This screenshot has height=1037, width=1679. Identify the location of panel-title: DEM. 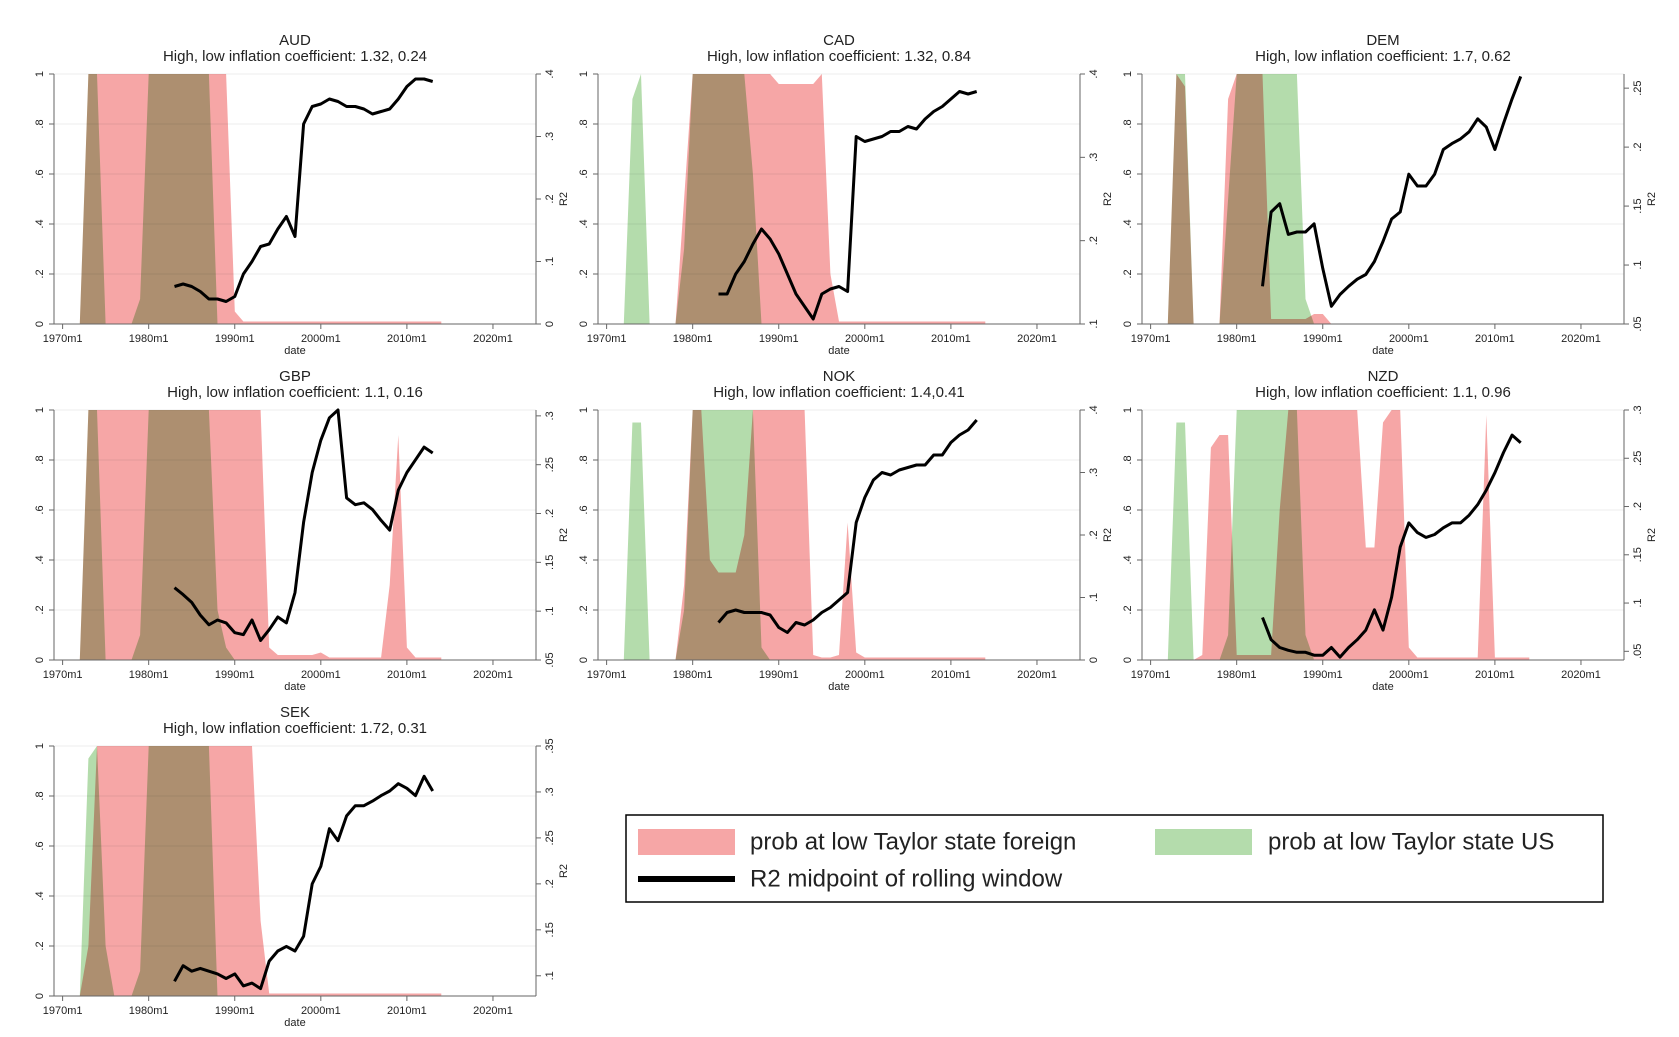
(1382, 40).